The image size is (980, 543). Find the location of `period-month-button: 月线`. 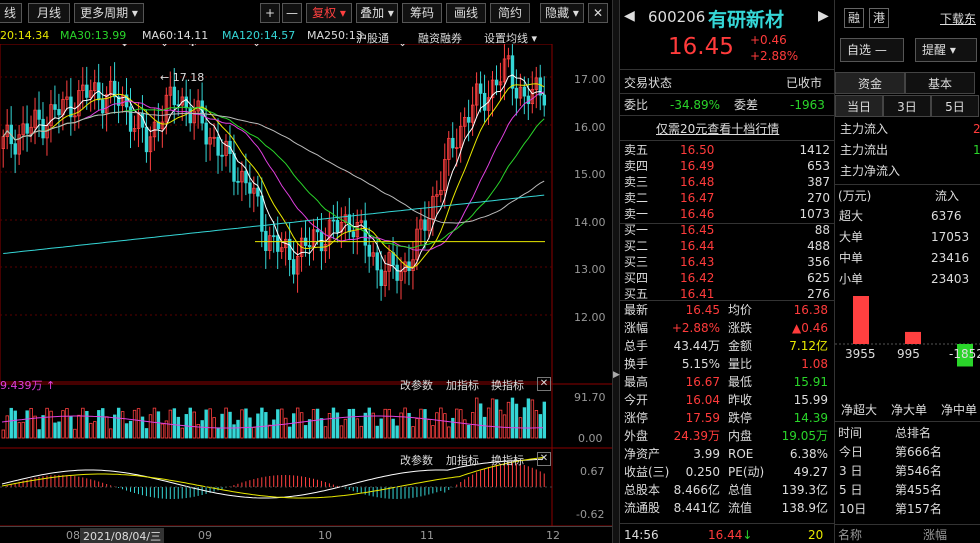

period-month-button: 月线 is located at coordinates (49, 13).